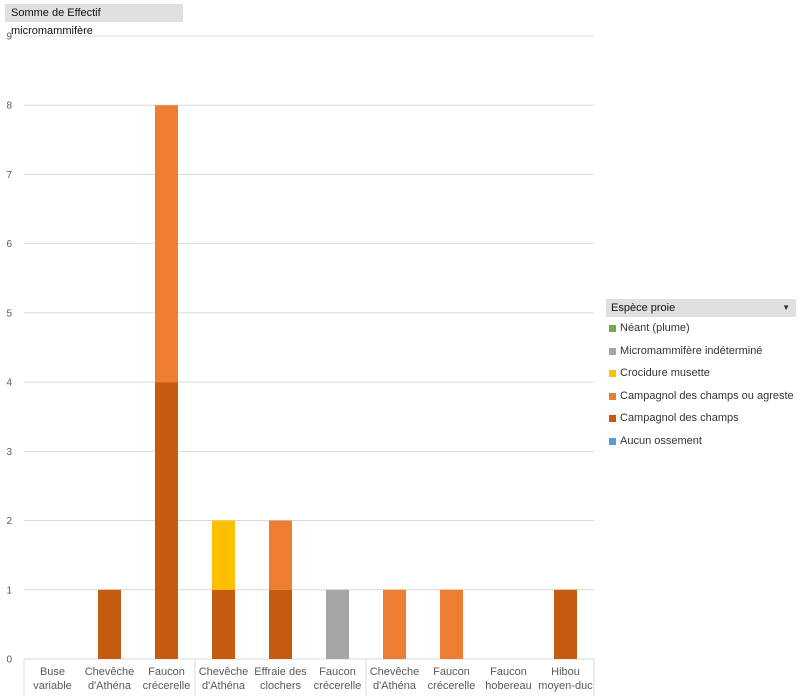 The image size is (800, 696). What do you see at coordinates (52, 672) in the screenshot?
I see `x-tick-label: Buse` at bounding box center [52, 672].